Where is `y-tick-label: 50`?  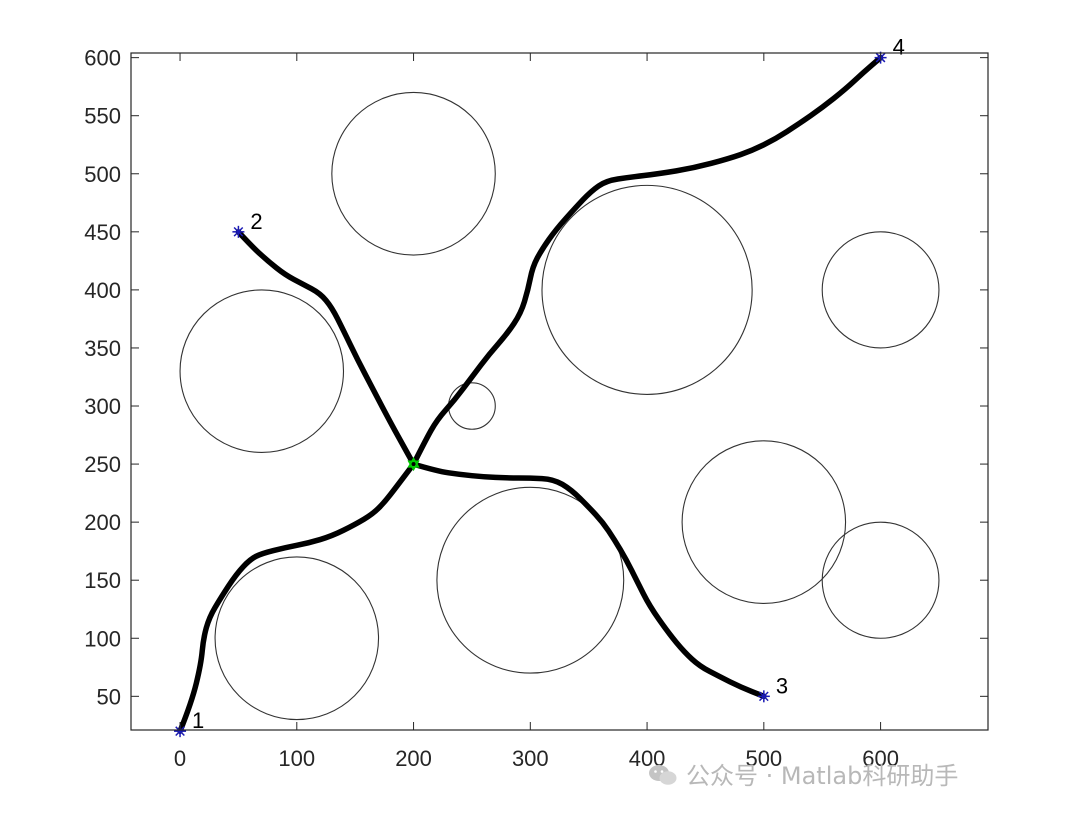
y-tick-label: 50 is located at coordinates (109, 696).